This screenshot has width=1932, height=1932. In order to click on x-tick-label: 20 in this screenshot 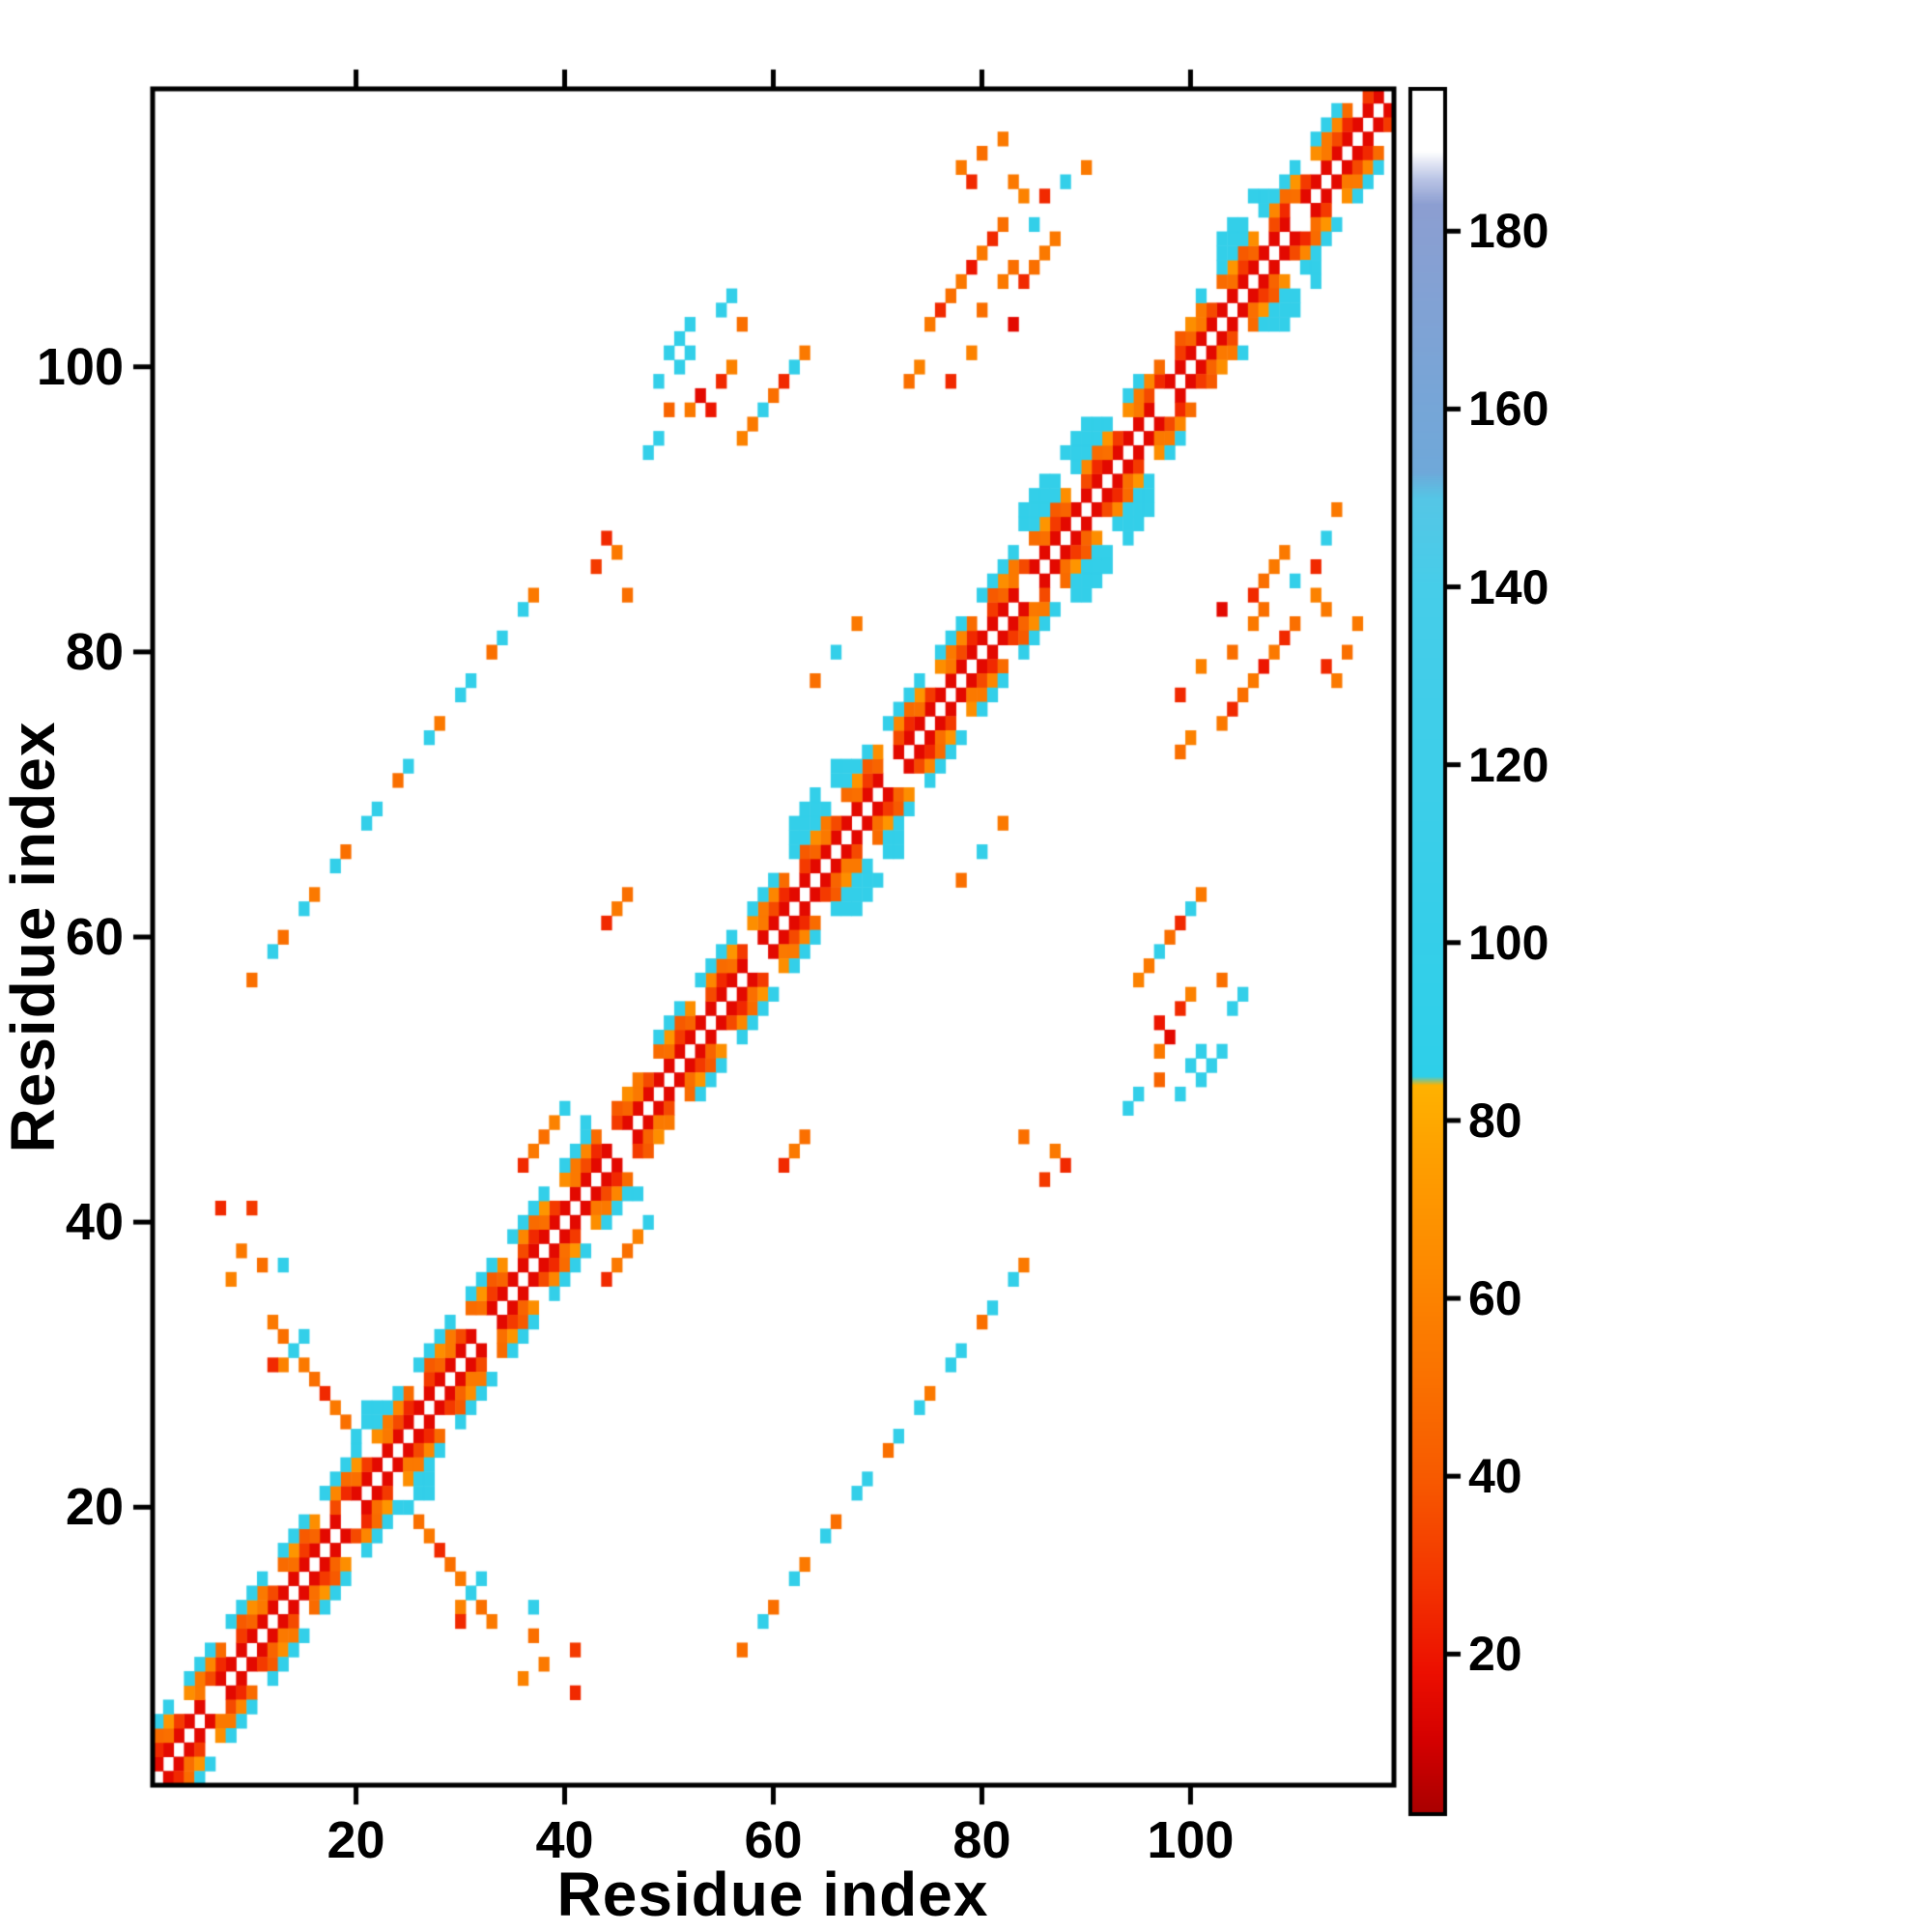, I will do `click(356, 1840)`.